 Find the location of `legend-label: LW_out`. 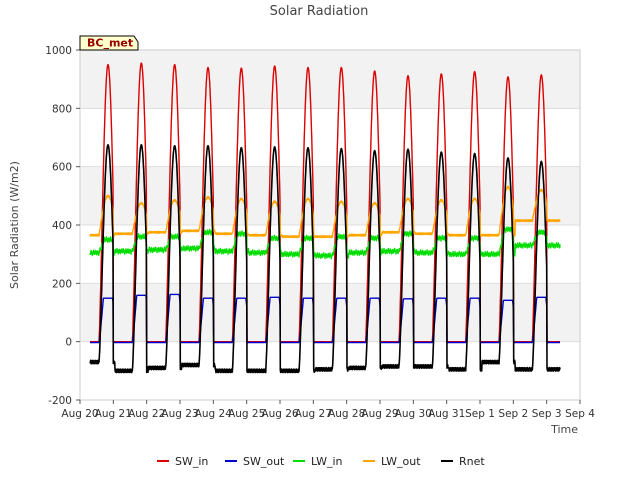

legend-label: LW_out is located at coordinates (401, 461).